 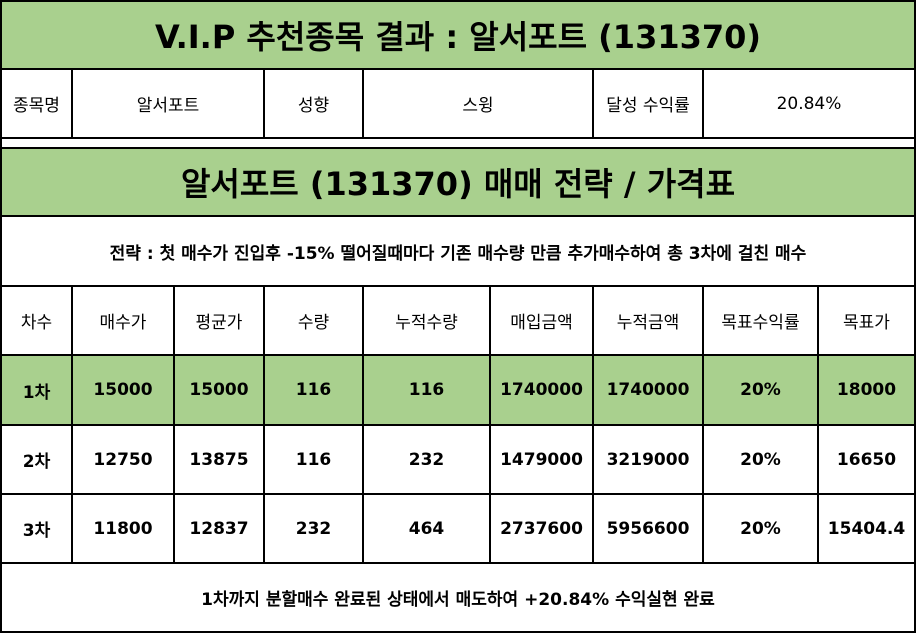 What do you see at coordinates (220, 528) in the screenshot?
I see `avg-price-cell: 12837` at bounding box center [220, 528].